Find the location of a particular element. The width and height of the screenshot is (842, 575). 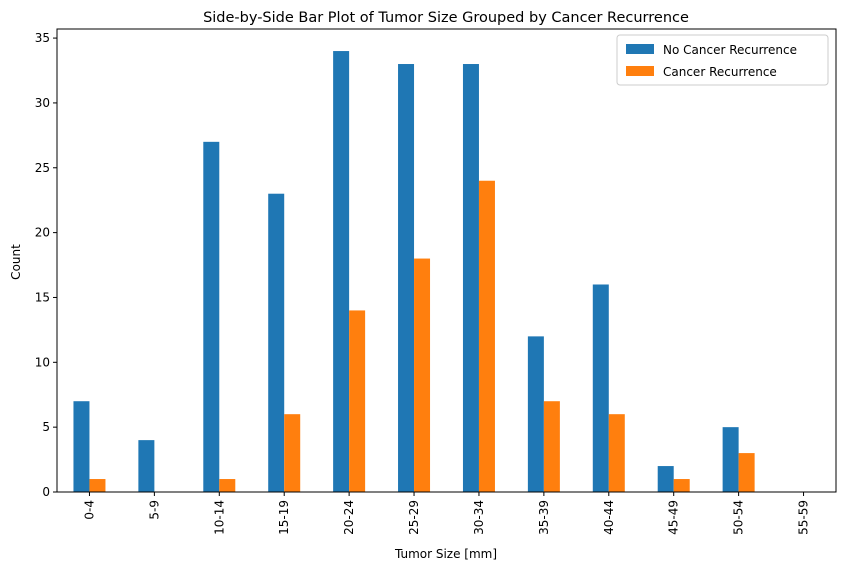

x-tick-label: 45-49 is located at coordinates (674, 517).